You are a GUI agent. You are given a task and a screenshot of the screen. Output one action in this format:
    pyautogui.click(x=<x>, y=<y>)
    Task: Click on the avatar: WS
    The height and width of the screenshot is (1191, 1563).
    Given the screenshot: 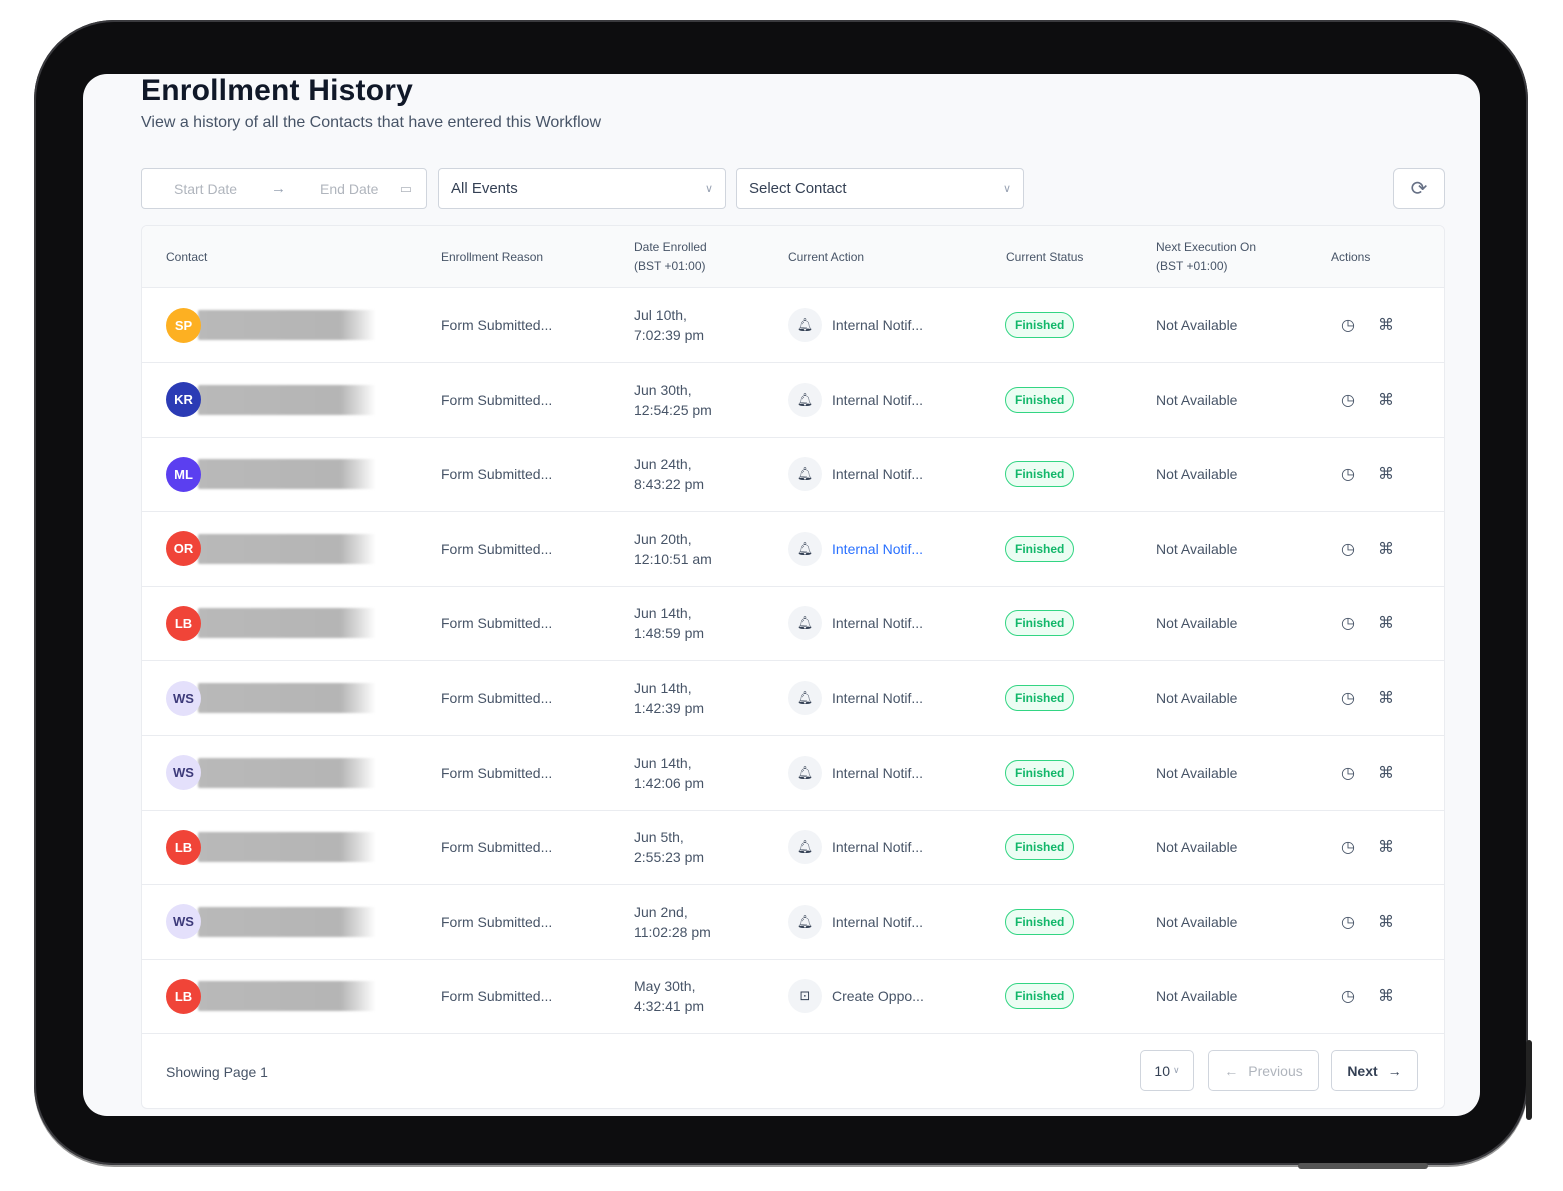 What is the action you would take?
    pyautogui.click(x=183, y=922)
    